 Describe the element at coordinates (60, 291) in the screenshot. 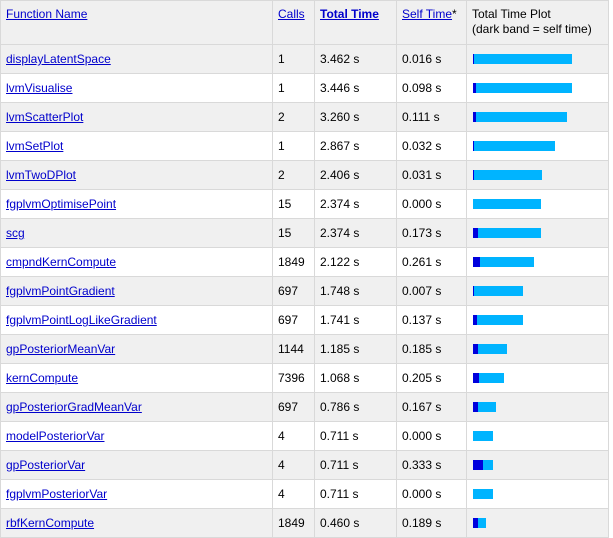

I see `function-link: fgplvmPointGradient` at that location.